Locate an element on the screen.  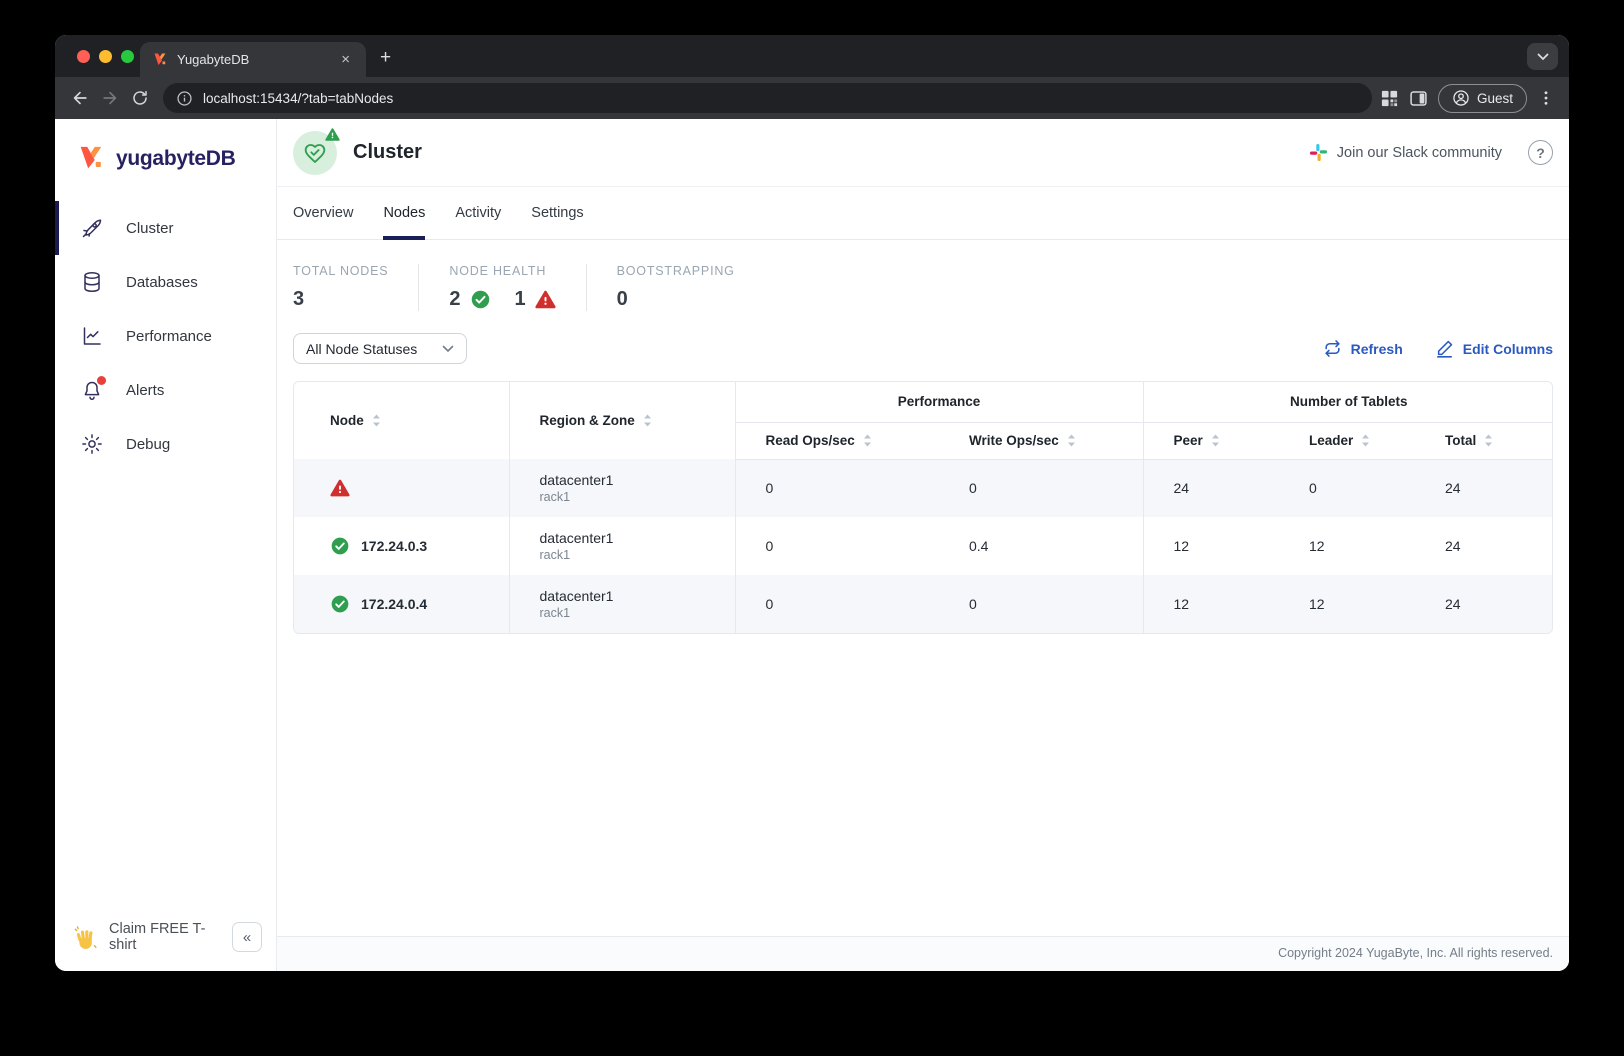
sidebar-item-label: Databases is located at coordinates (162, 282).